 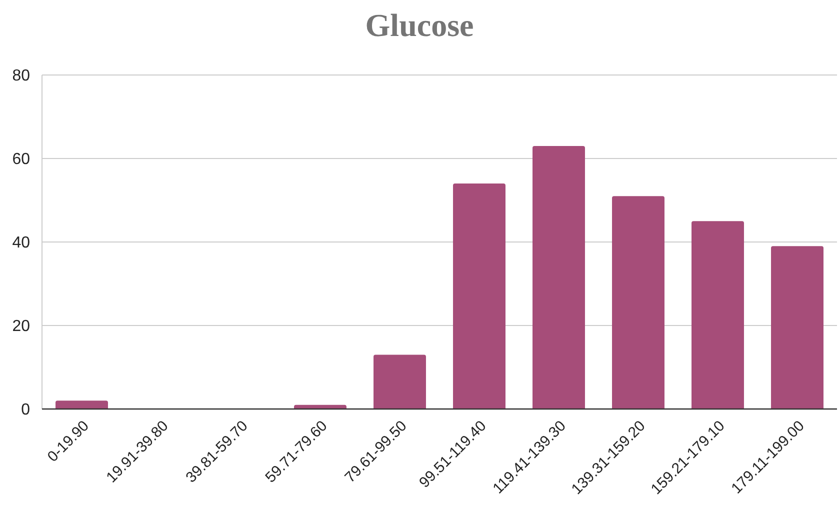 I want to click on y-tick-label: 40, so click(x=21, y=243).